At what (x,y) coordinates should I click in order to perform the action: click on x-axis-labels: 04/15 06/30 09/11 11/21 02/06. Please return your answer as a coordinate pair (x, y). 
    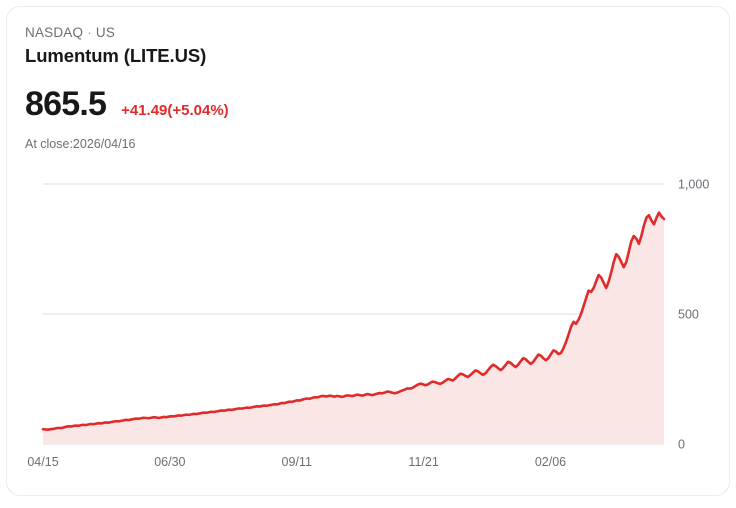
    Looking at the image, I should click on (296, 462).